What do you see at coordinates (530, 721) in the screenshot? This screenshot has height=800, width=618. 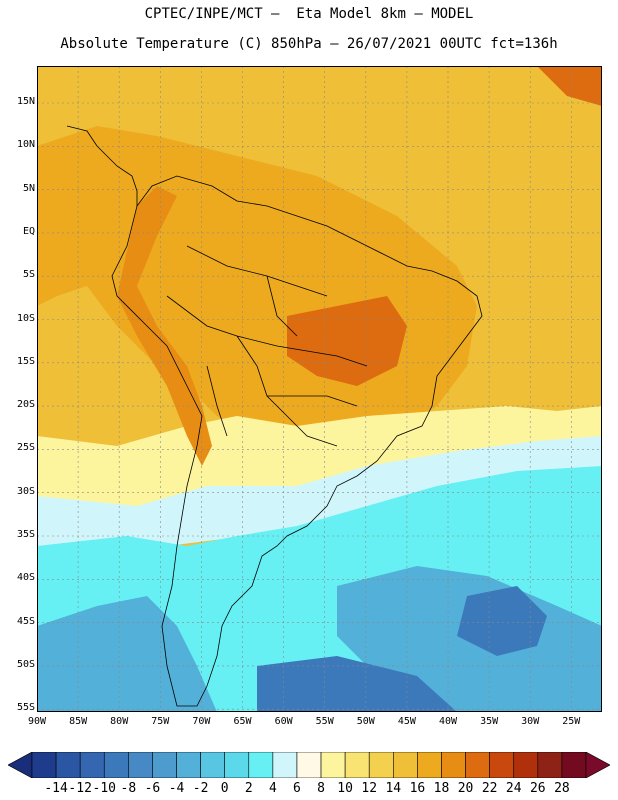 I see `lon-label: 30W` at bounding box center [530, 721].